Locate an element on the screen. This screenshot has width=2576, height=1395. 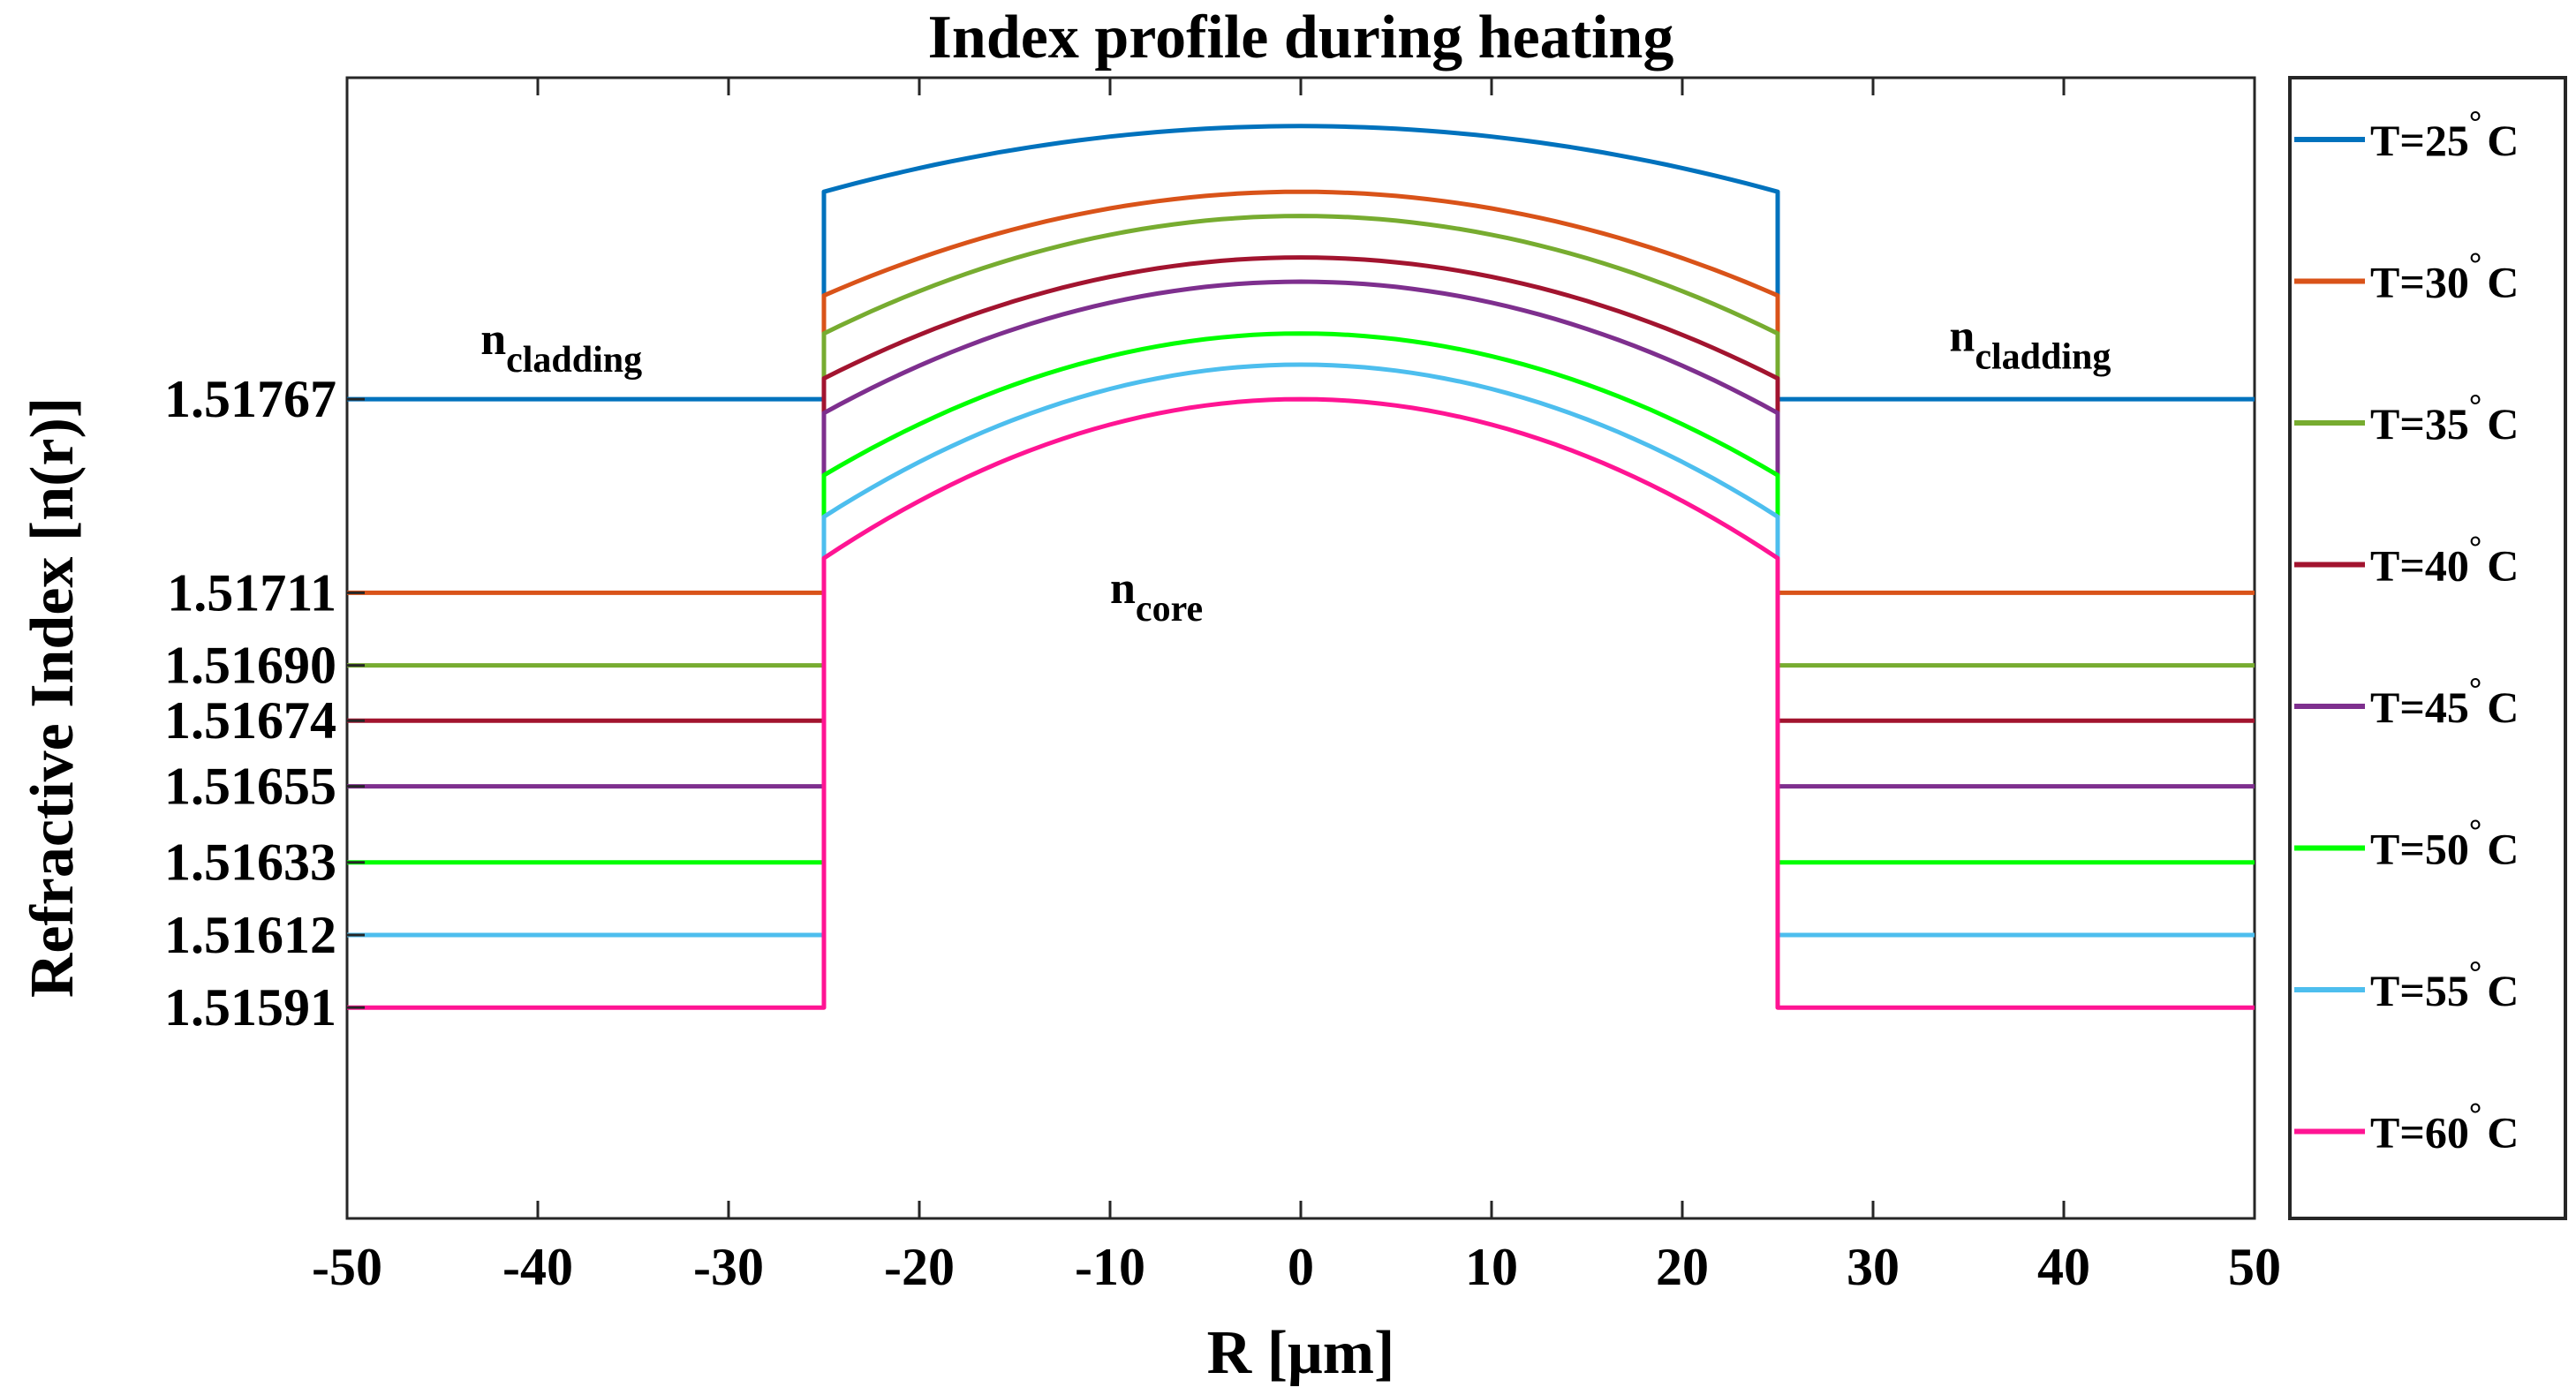
y-tick-label: 1.51655 is located at coordinates (250, 787).